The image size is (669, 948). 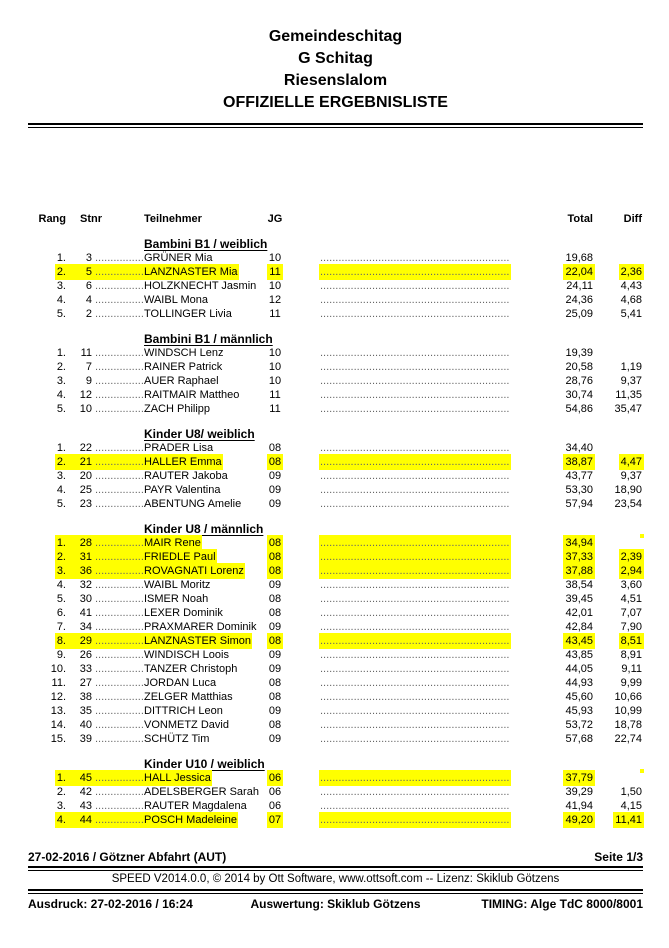 What do you see at coordinates (47, 697) in the screenshot?
I see `rank-cell: 12.` at bounding box center [47, 697].